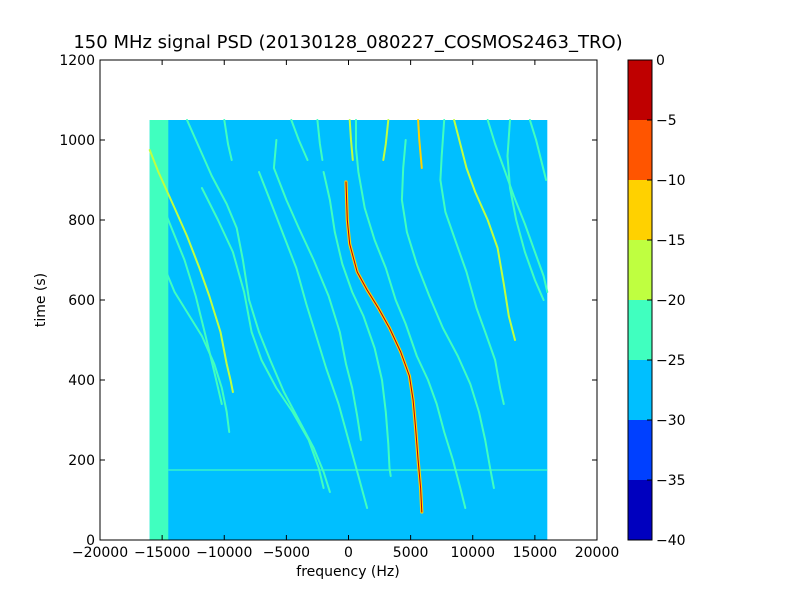 The image size is (800, 600). Describe the element at coordinates (162, 553) in the screenshot. I see `x-tick-label: −15000` at that location.